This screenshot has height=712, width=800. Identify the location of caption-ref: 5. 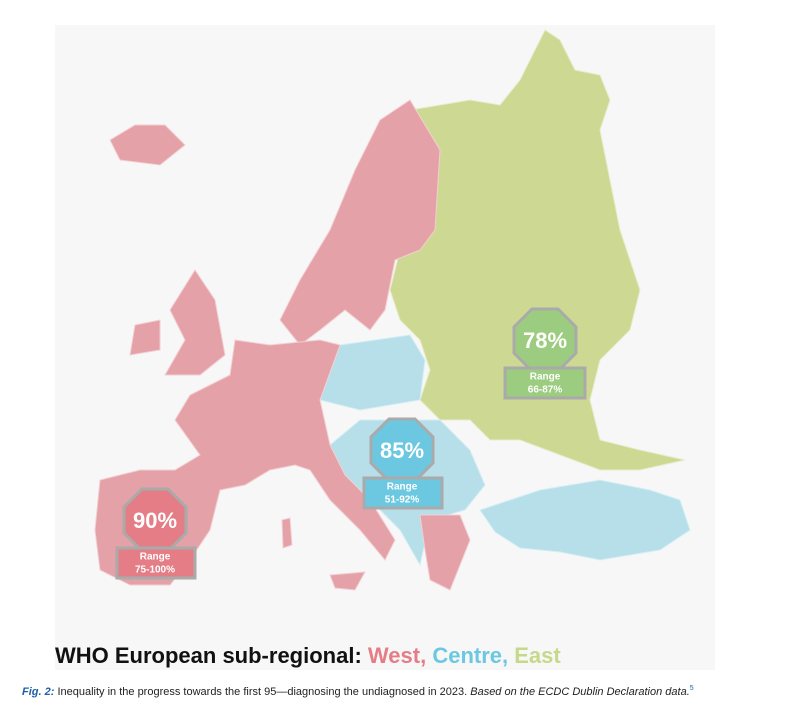
(692, 688).